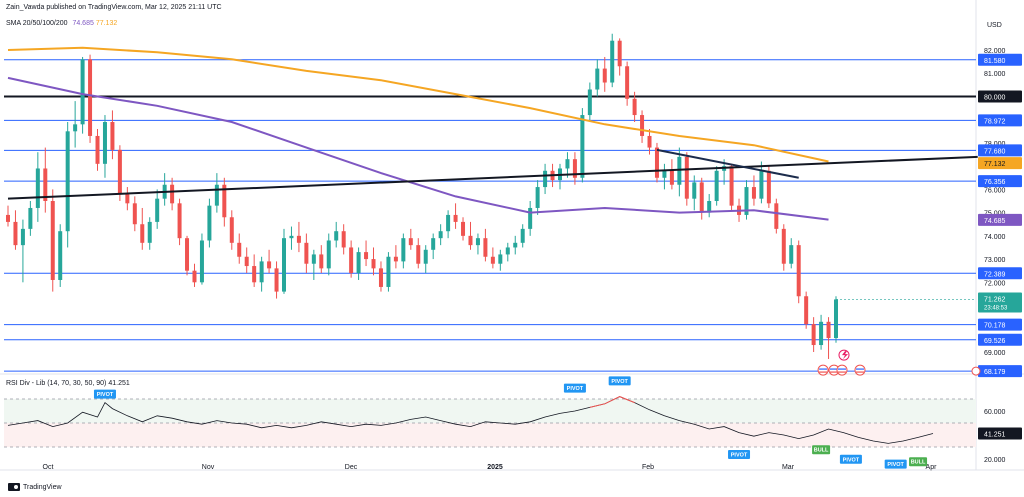 The image size is (1024, 497). I want to click on time-tick-label: Oct, so click(48, 467).